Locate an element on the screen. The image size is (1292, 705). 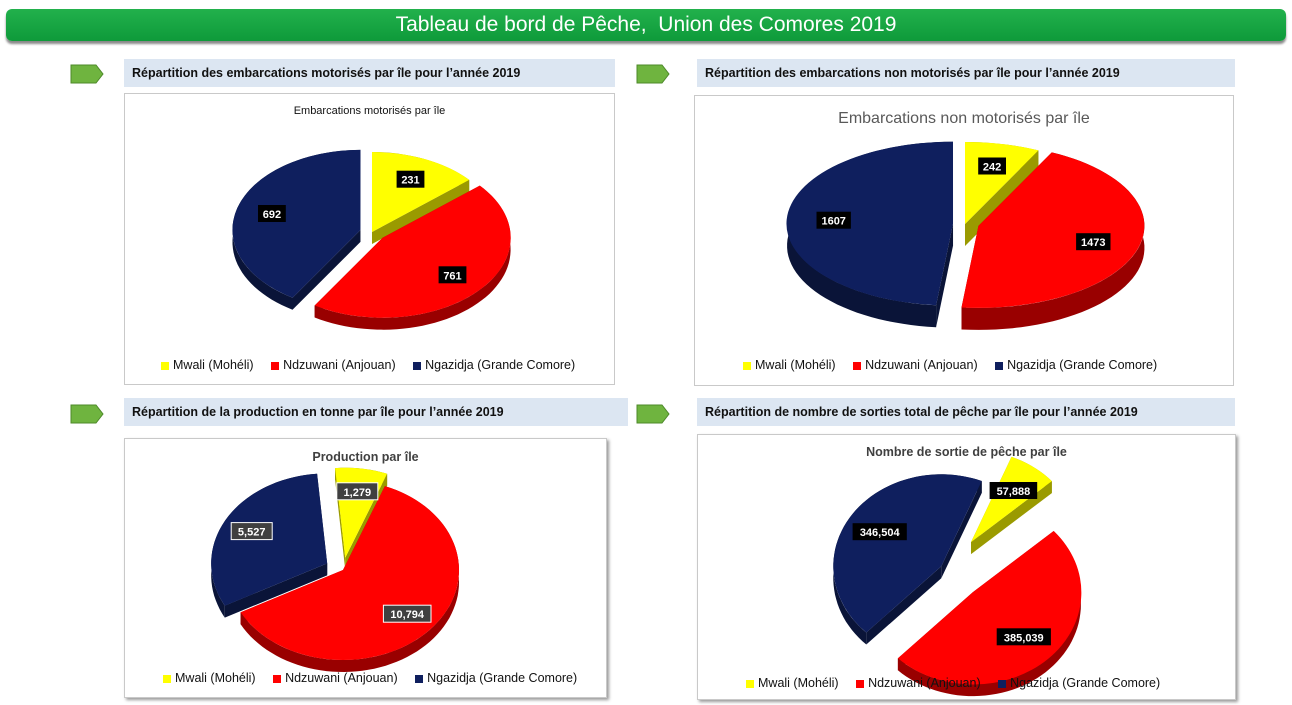
pie-chart: 242 1473 1607 is located at coordinates (965, 235).